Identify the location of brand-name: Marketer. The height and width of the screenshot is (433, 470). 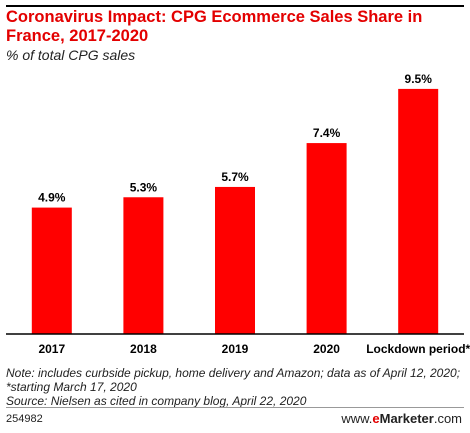
(406, 418).